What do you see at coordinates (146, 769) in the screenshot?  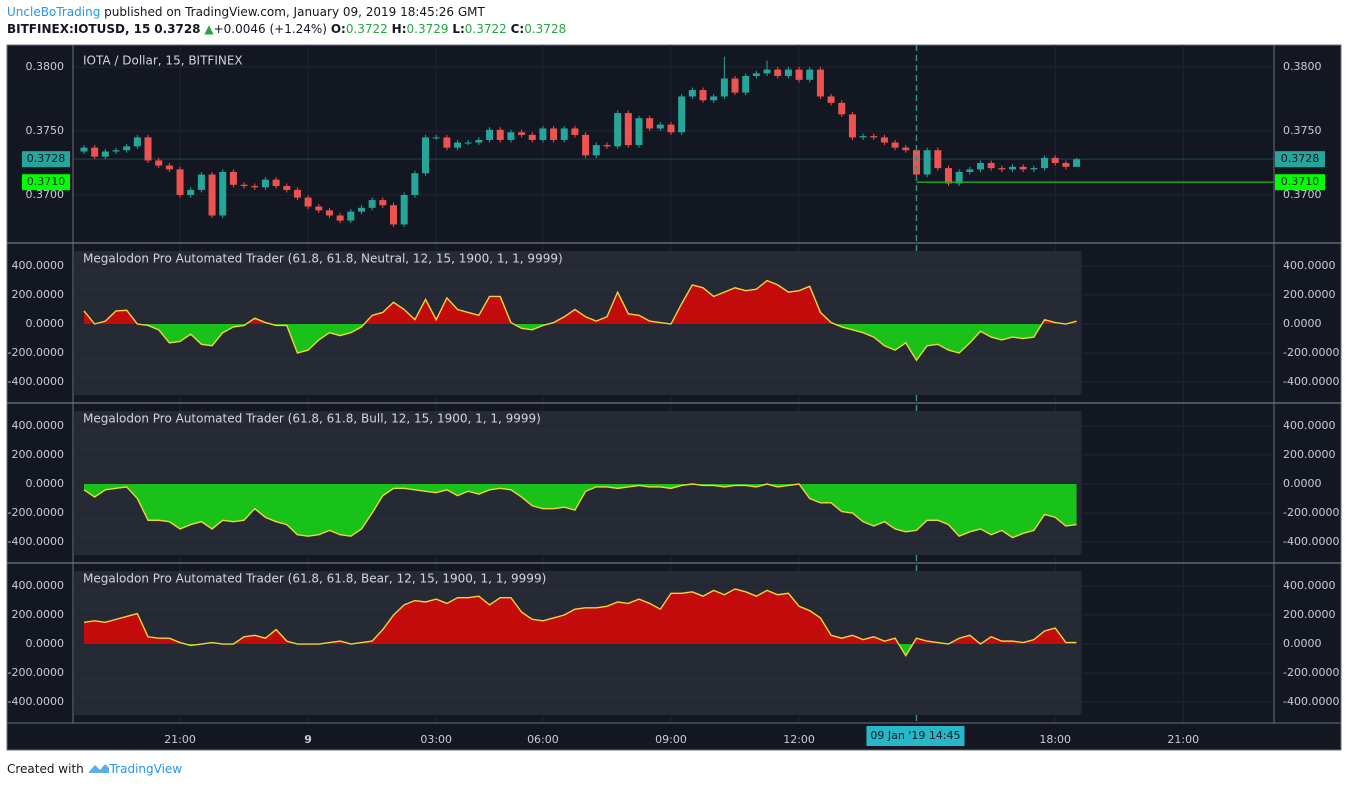 I see `brand: TradingView` at bounding box center [146, 769].